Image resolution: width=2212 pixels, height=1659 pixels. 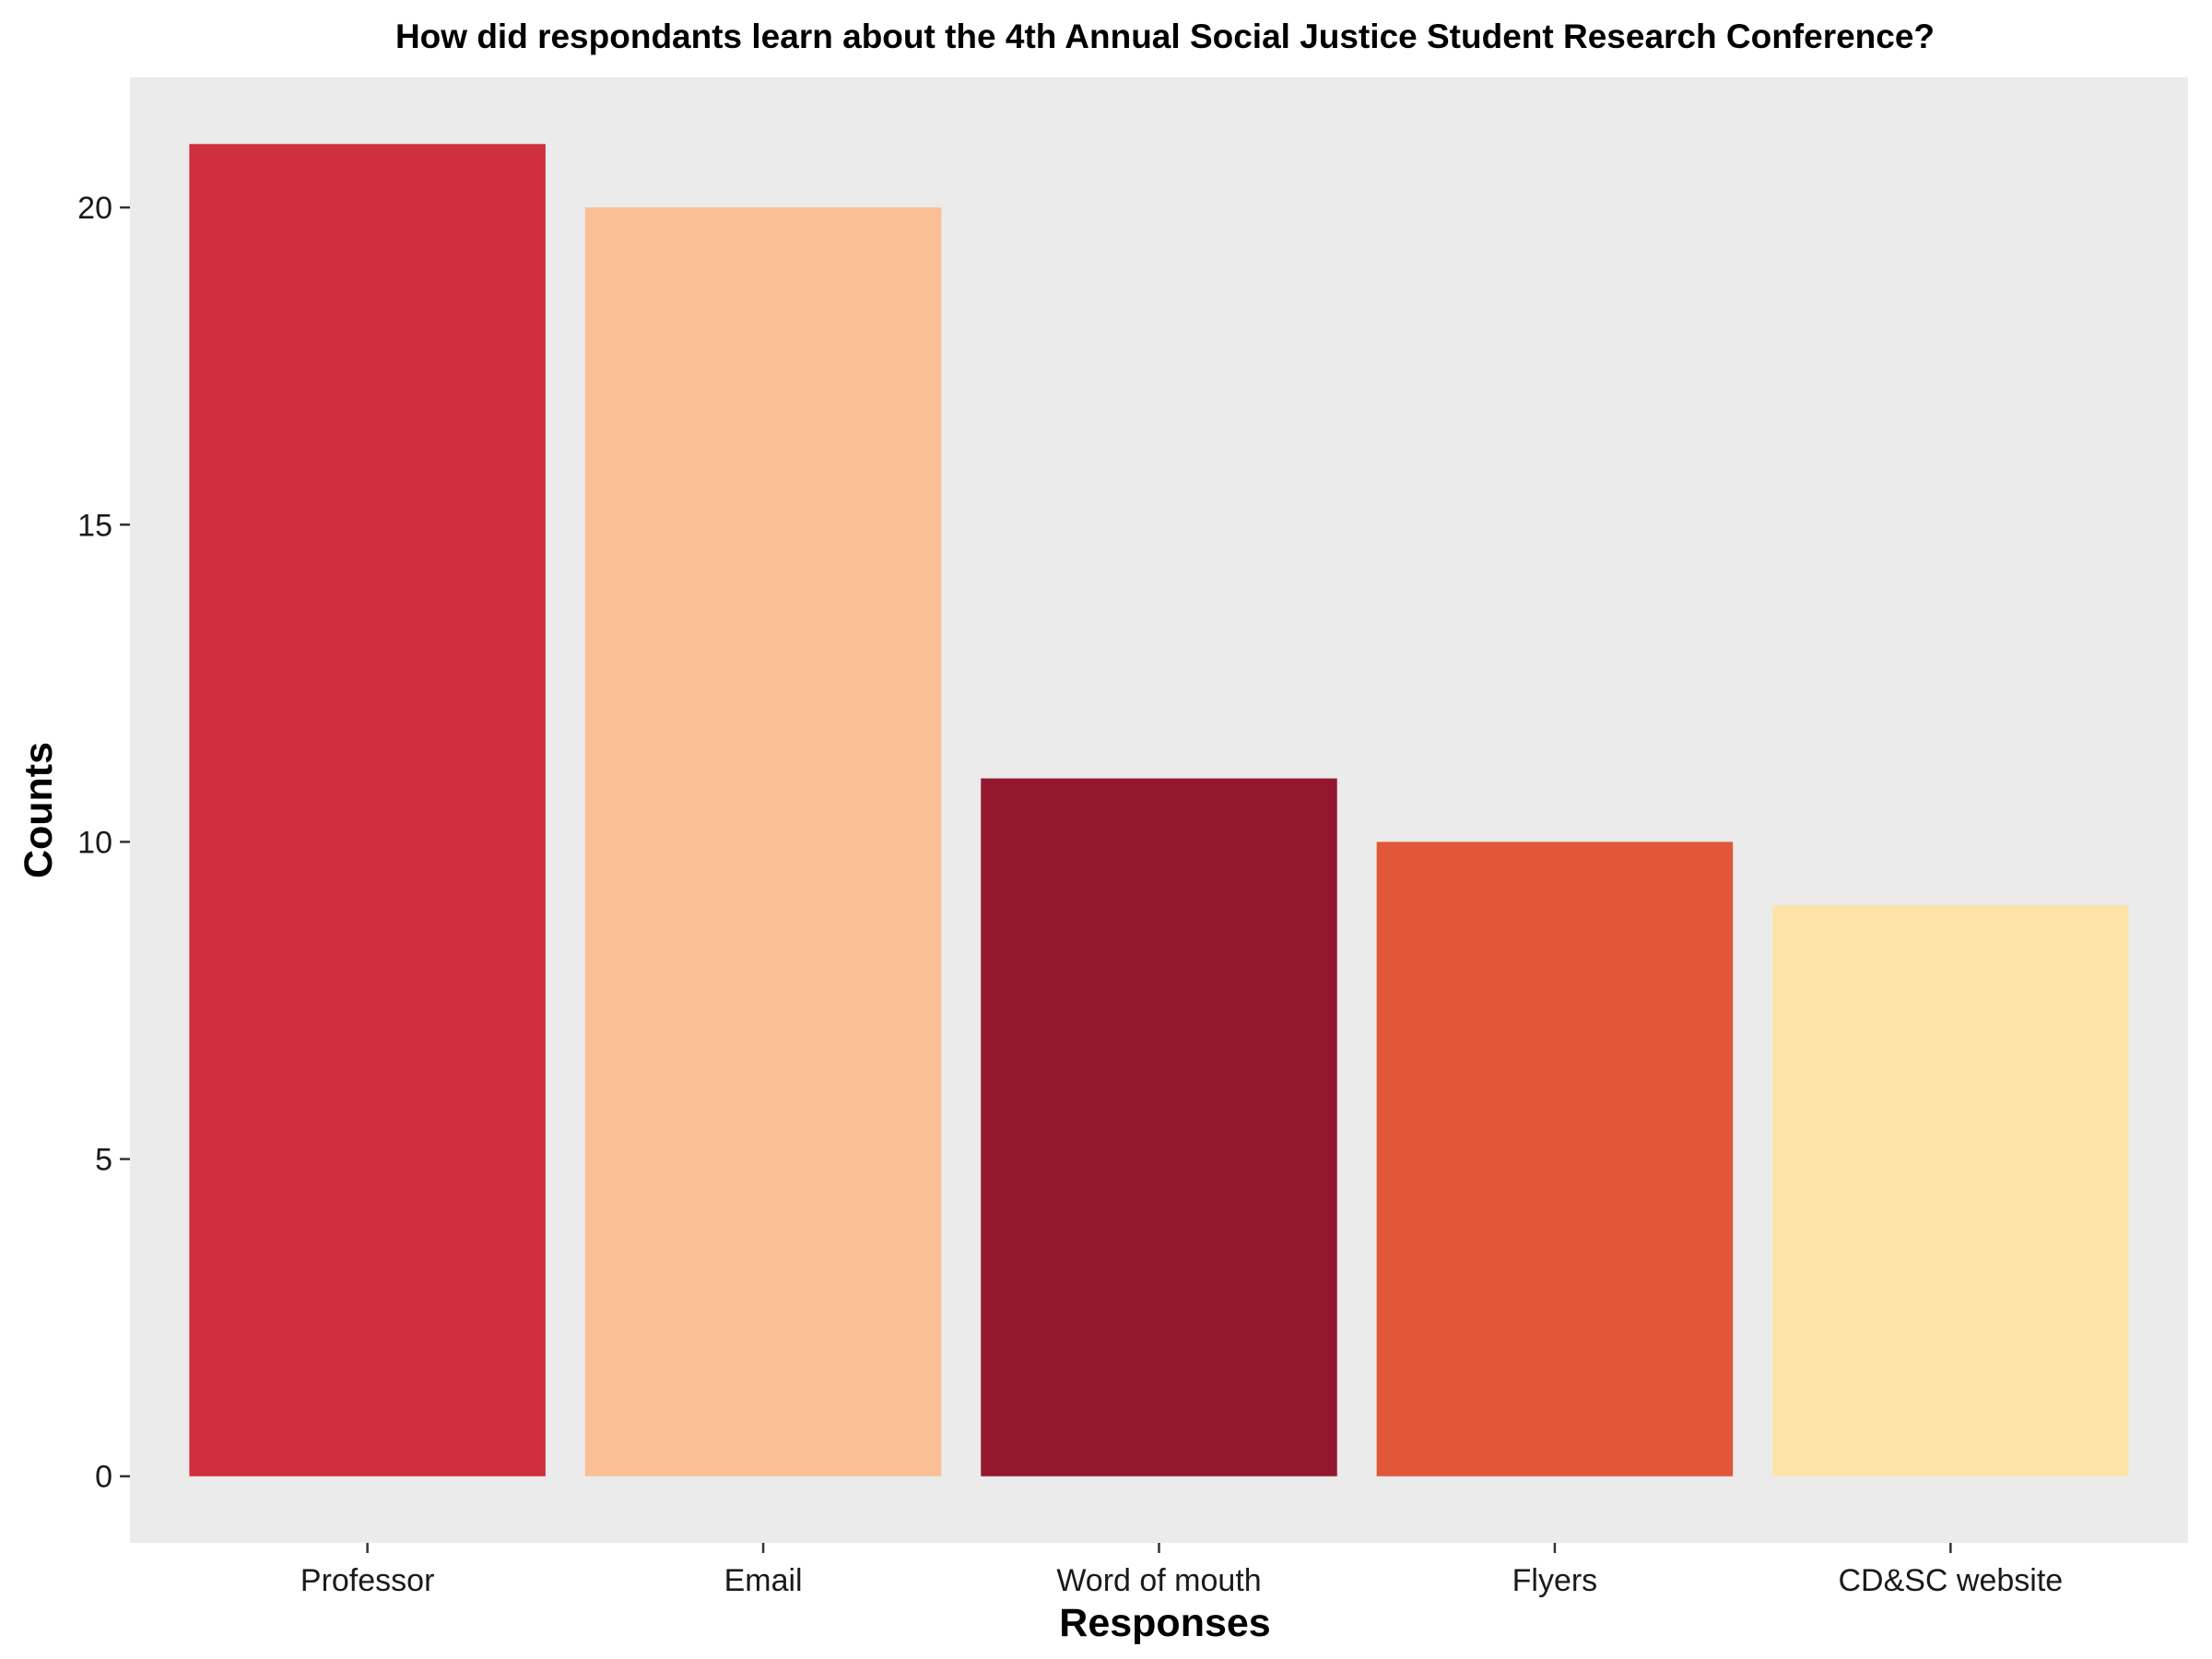 What do you see at coordinates (1158, 1580) in the screenshot?
I see `x-tick-label-word-of-mouth: Word of mouth` at bounding box center [1158, 1580].